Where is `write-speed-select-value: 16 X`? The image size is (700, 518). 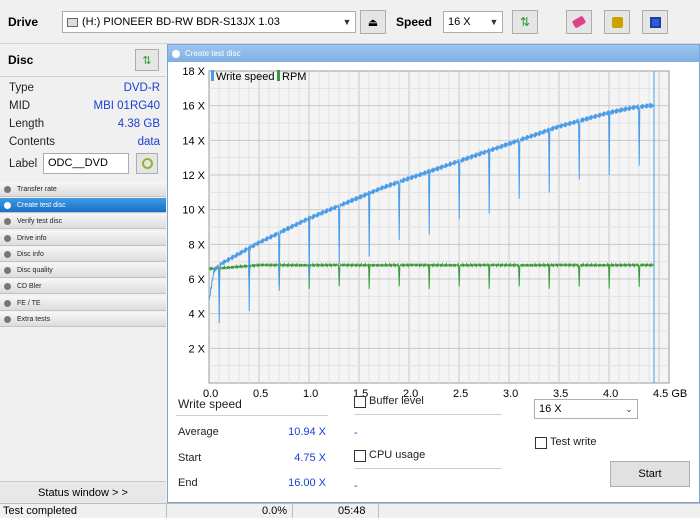
write-speed-select-value: 16 X is located at coordinates (550, 409).